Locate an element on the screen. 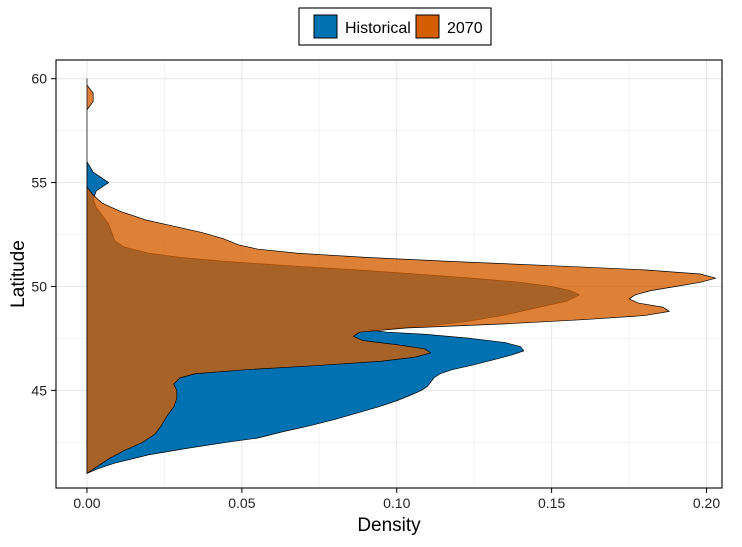 Image resolution: width=742 pixels, height=547 pixels. x-axis: 0.00 0.05 0.10 0.15 0.20 is located at coordinates (396, 499).